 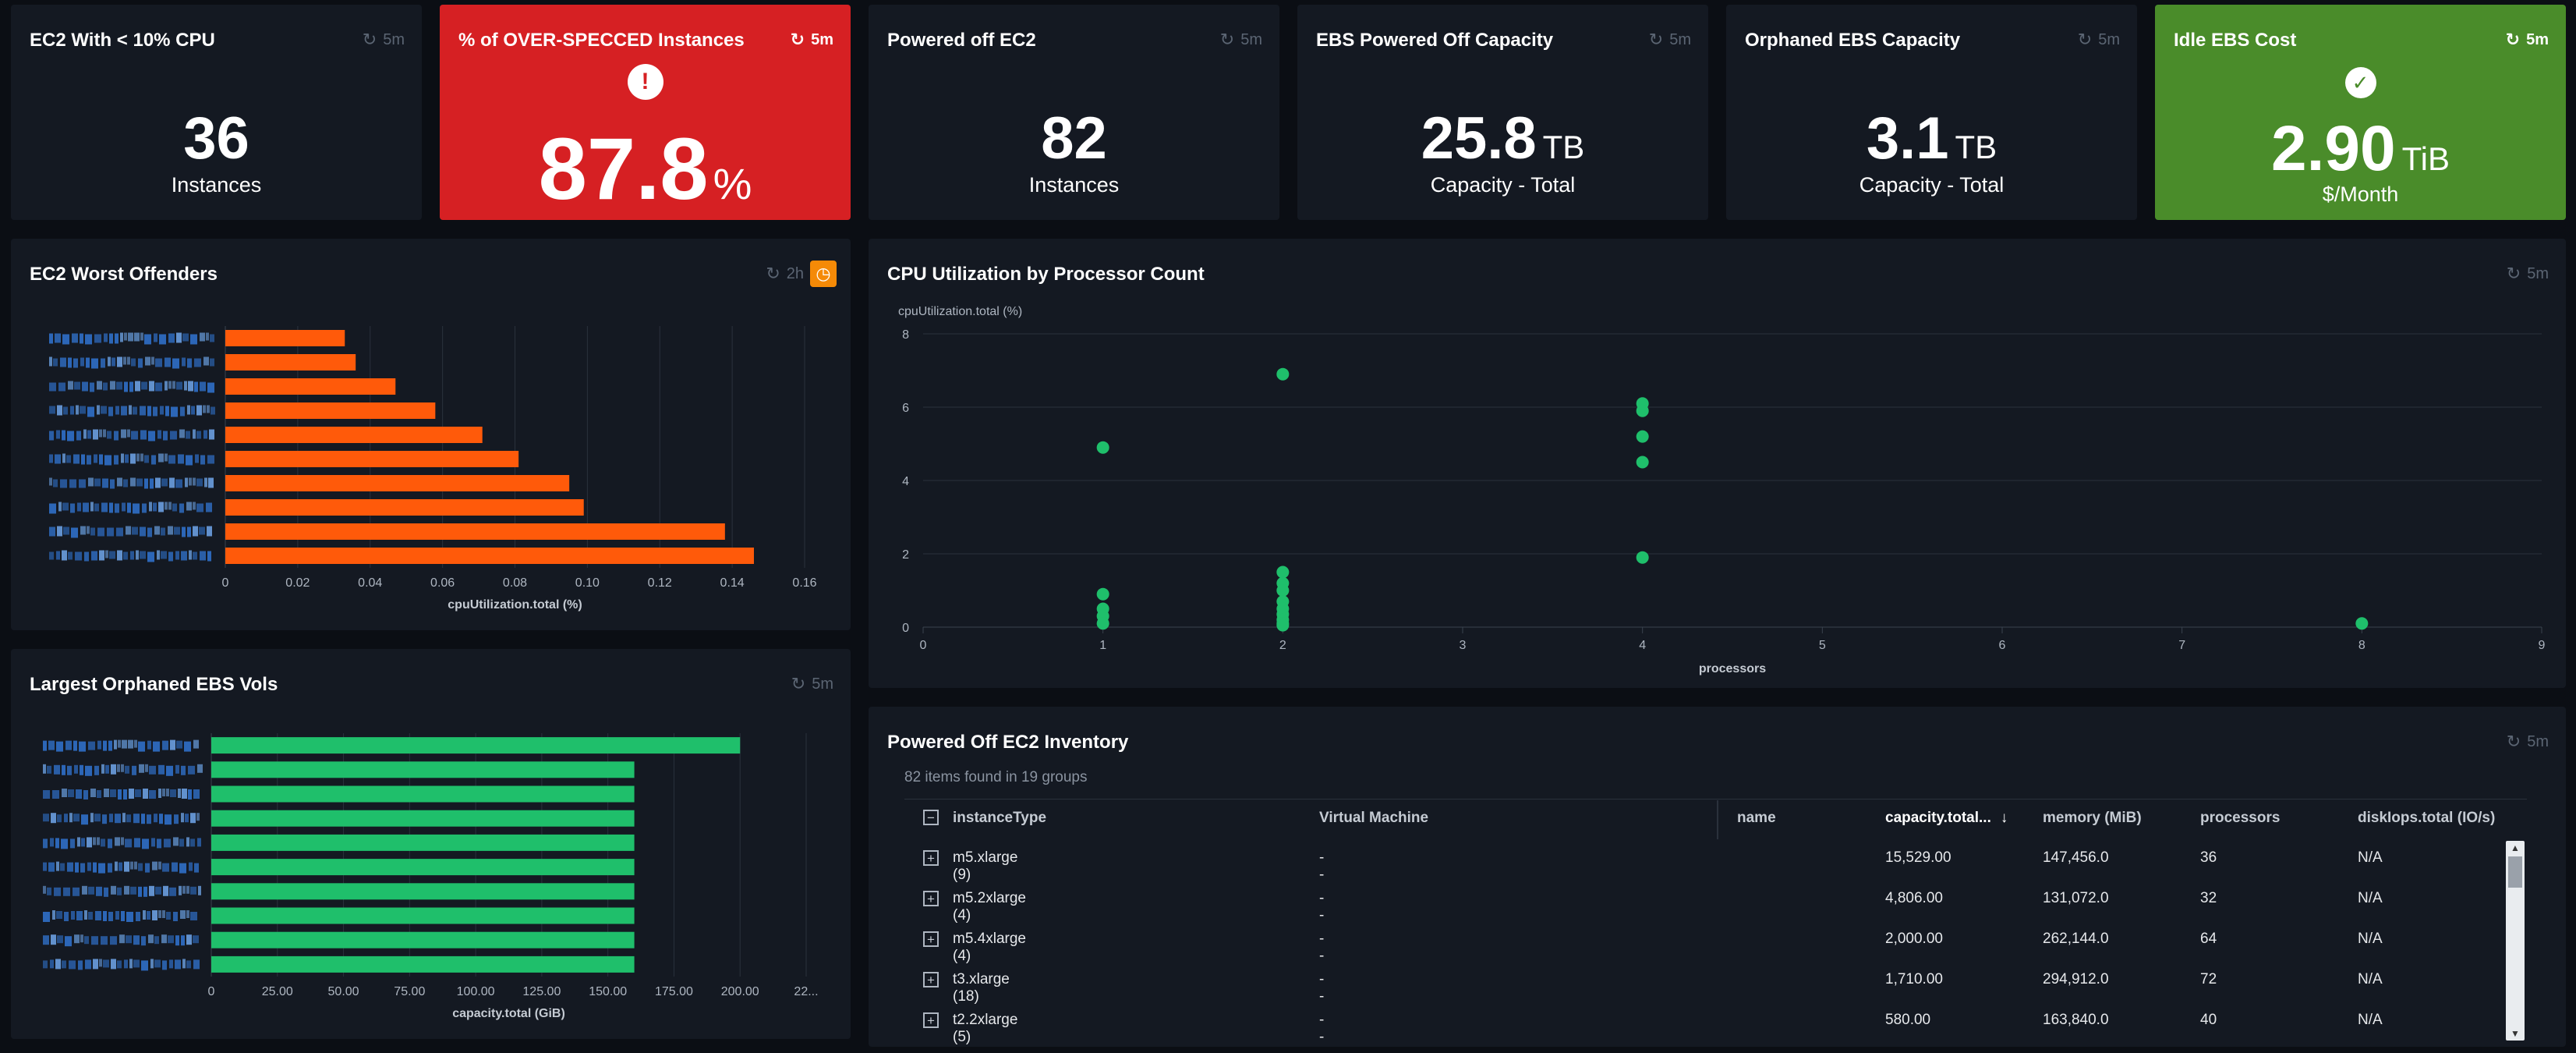 I want to click on y-tick-label: 0, so click(x=905, y=629).